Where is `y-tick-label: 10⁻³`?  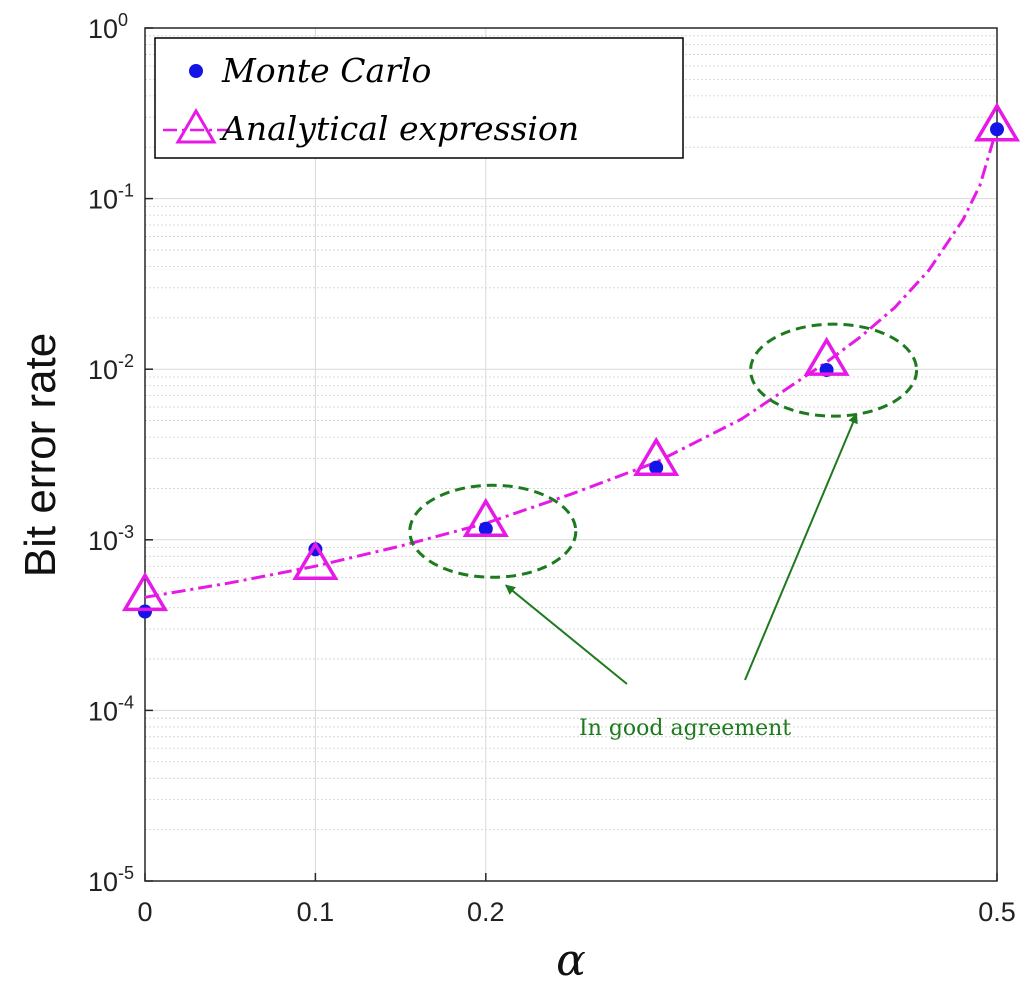
y-tick-label: 10⁻³ is located at coordinates (111, 539).